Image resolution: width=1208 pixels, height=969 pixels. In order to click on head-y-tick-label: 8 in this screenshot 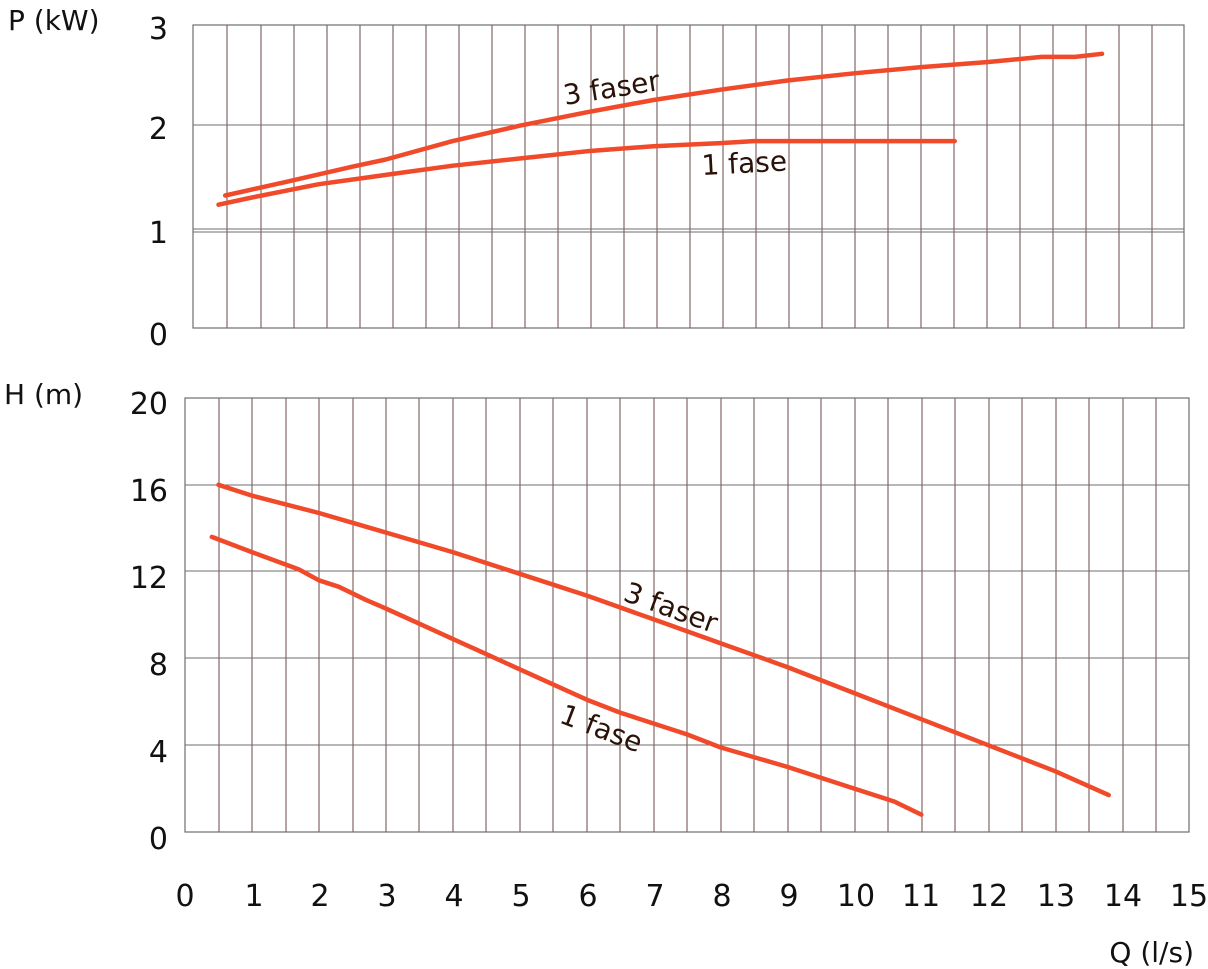, I will do `click(158, 665)`.